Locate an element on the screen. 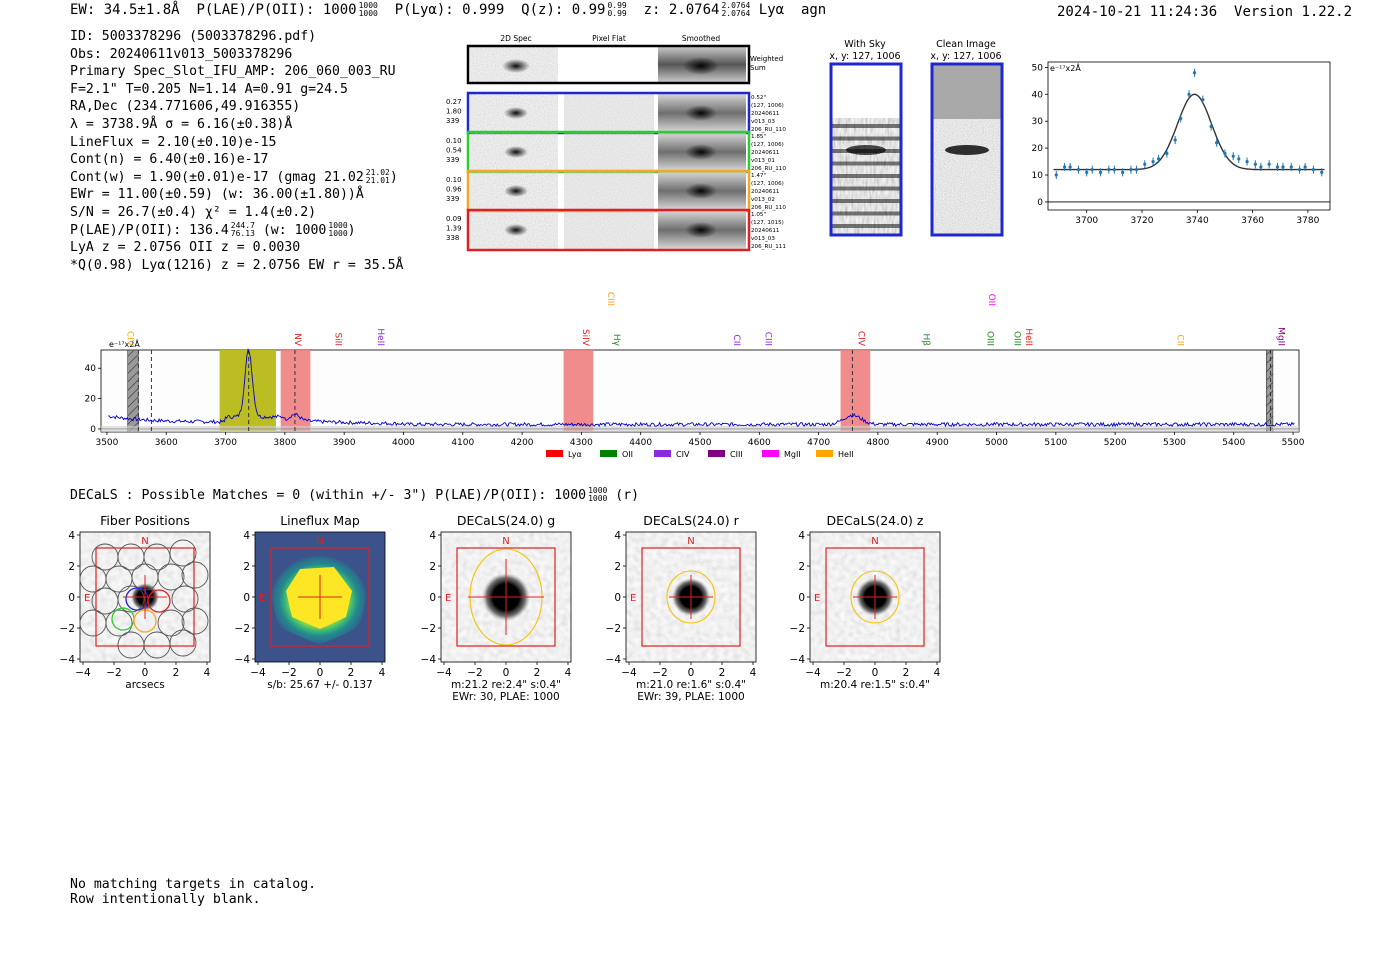 The image size is (1400, 953). spectrum-line-label: OIII is located at coordinates (1016, 338).